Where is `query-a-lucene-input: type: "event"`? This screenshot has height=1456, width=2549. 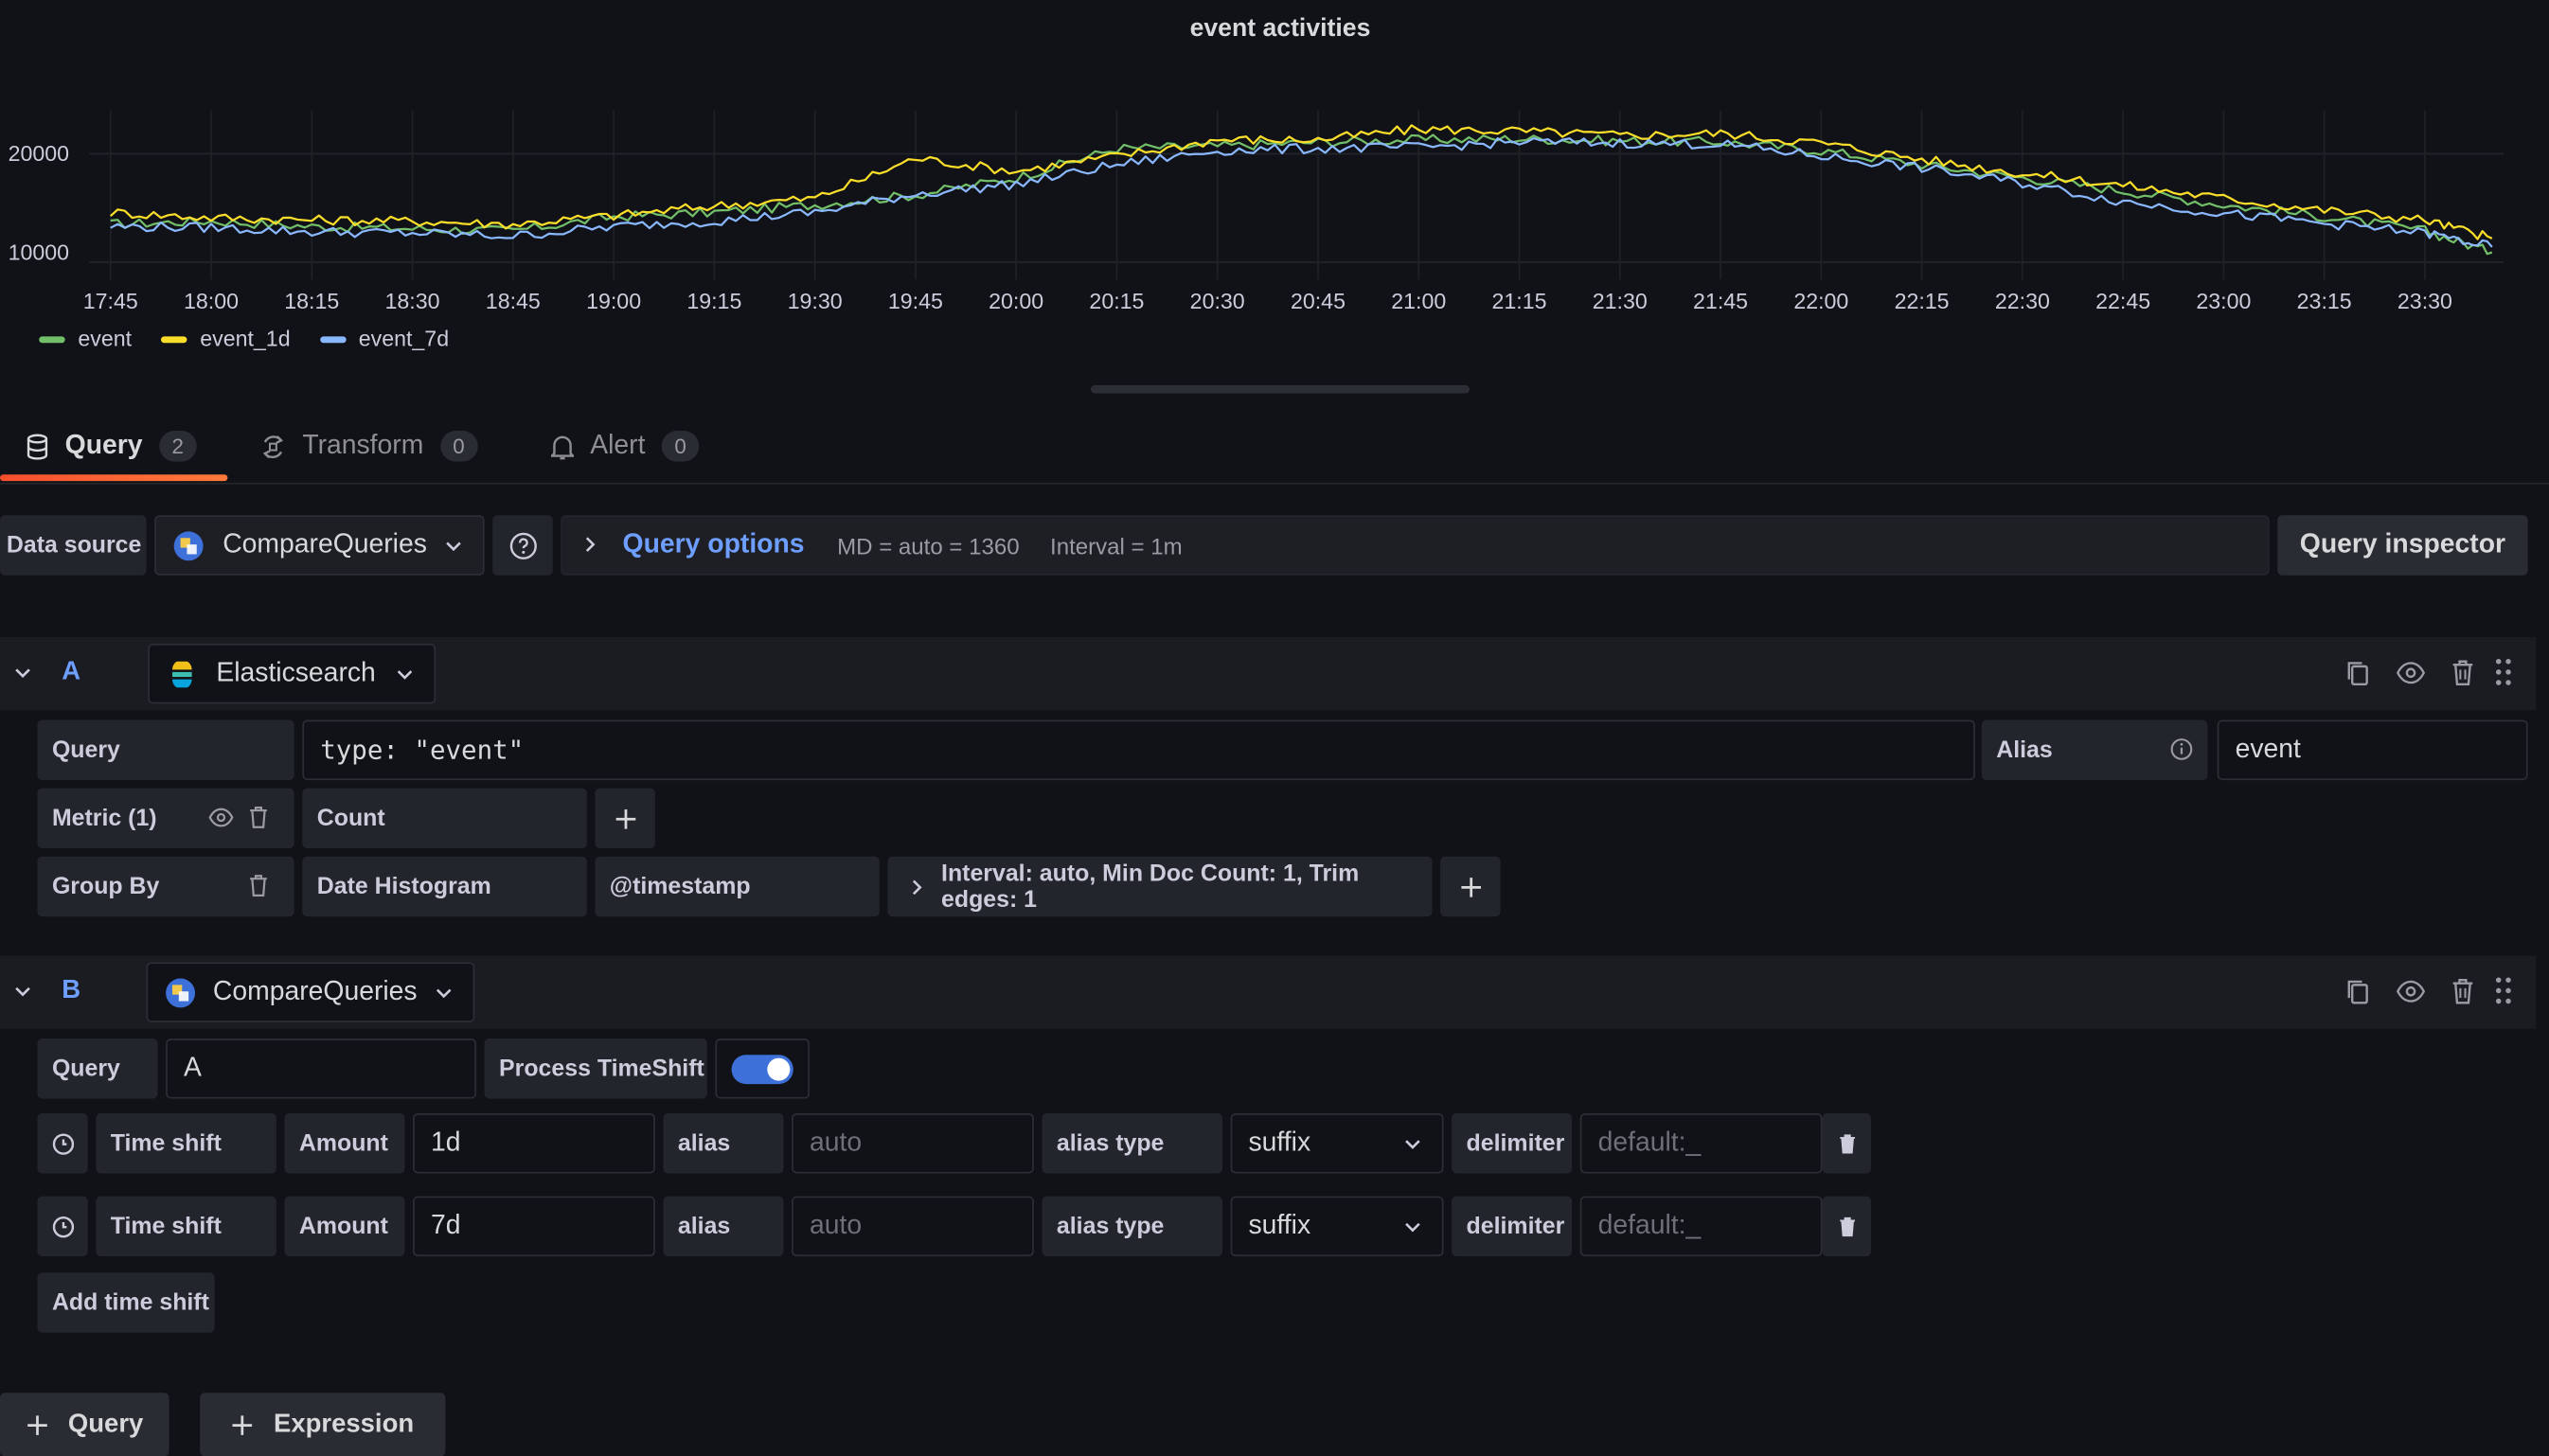
query-a-lucene-input: type: "event" is located at coordinates (1138, 750).